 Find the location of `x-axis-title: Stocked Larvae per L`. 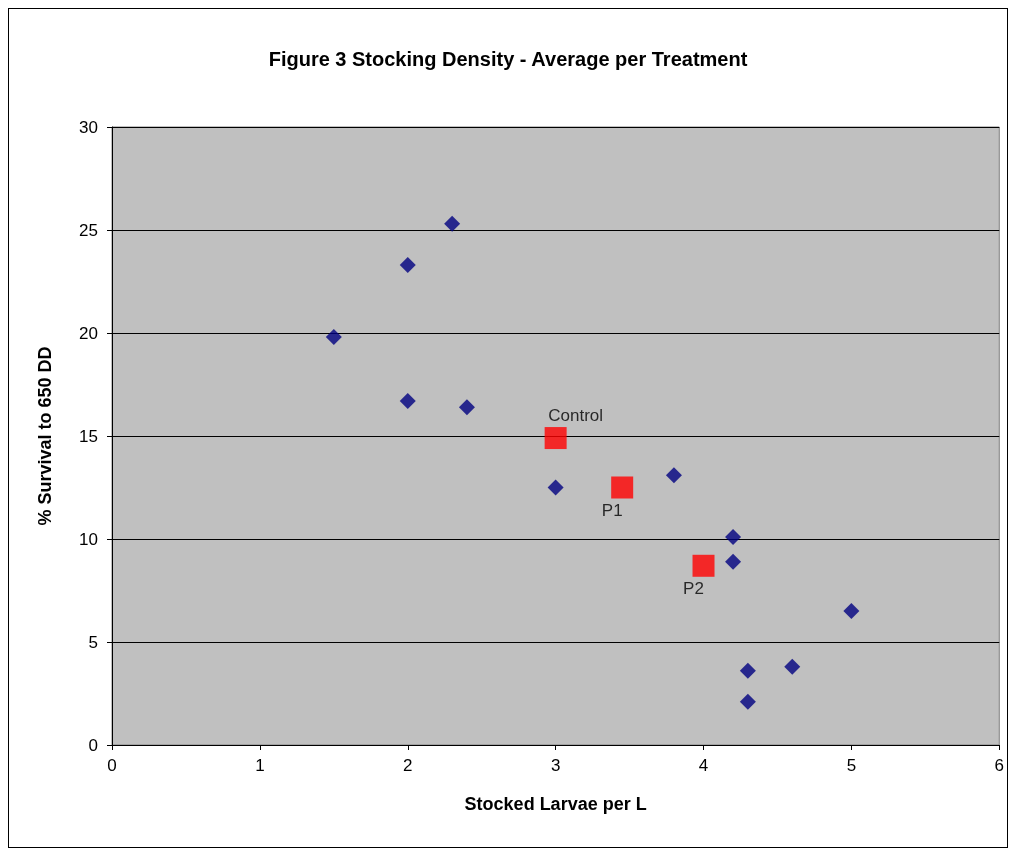

x-axis-title: Stocked Larvae per L is located at coordinates (555, 804).